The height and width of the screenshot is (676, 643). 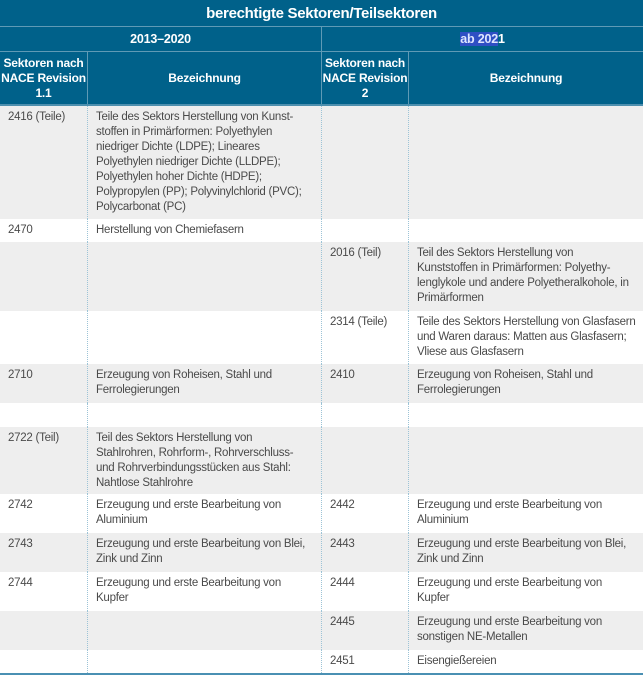 I want to click on cell-code-new: 2451, so click(x=365, y=661).